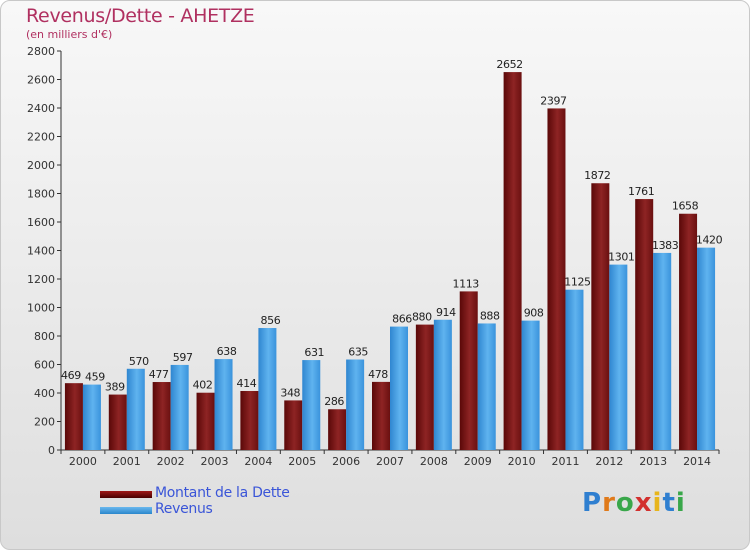  What do you see at coordinates (127, 461) in the screenshot?
I see `x-tick-label: 2001` at bounding box center [127, 461].